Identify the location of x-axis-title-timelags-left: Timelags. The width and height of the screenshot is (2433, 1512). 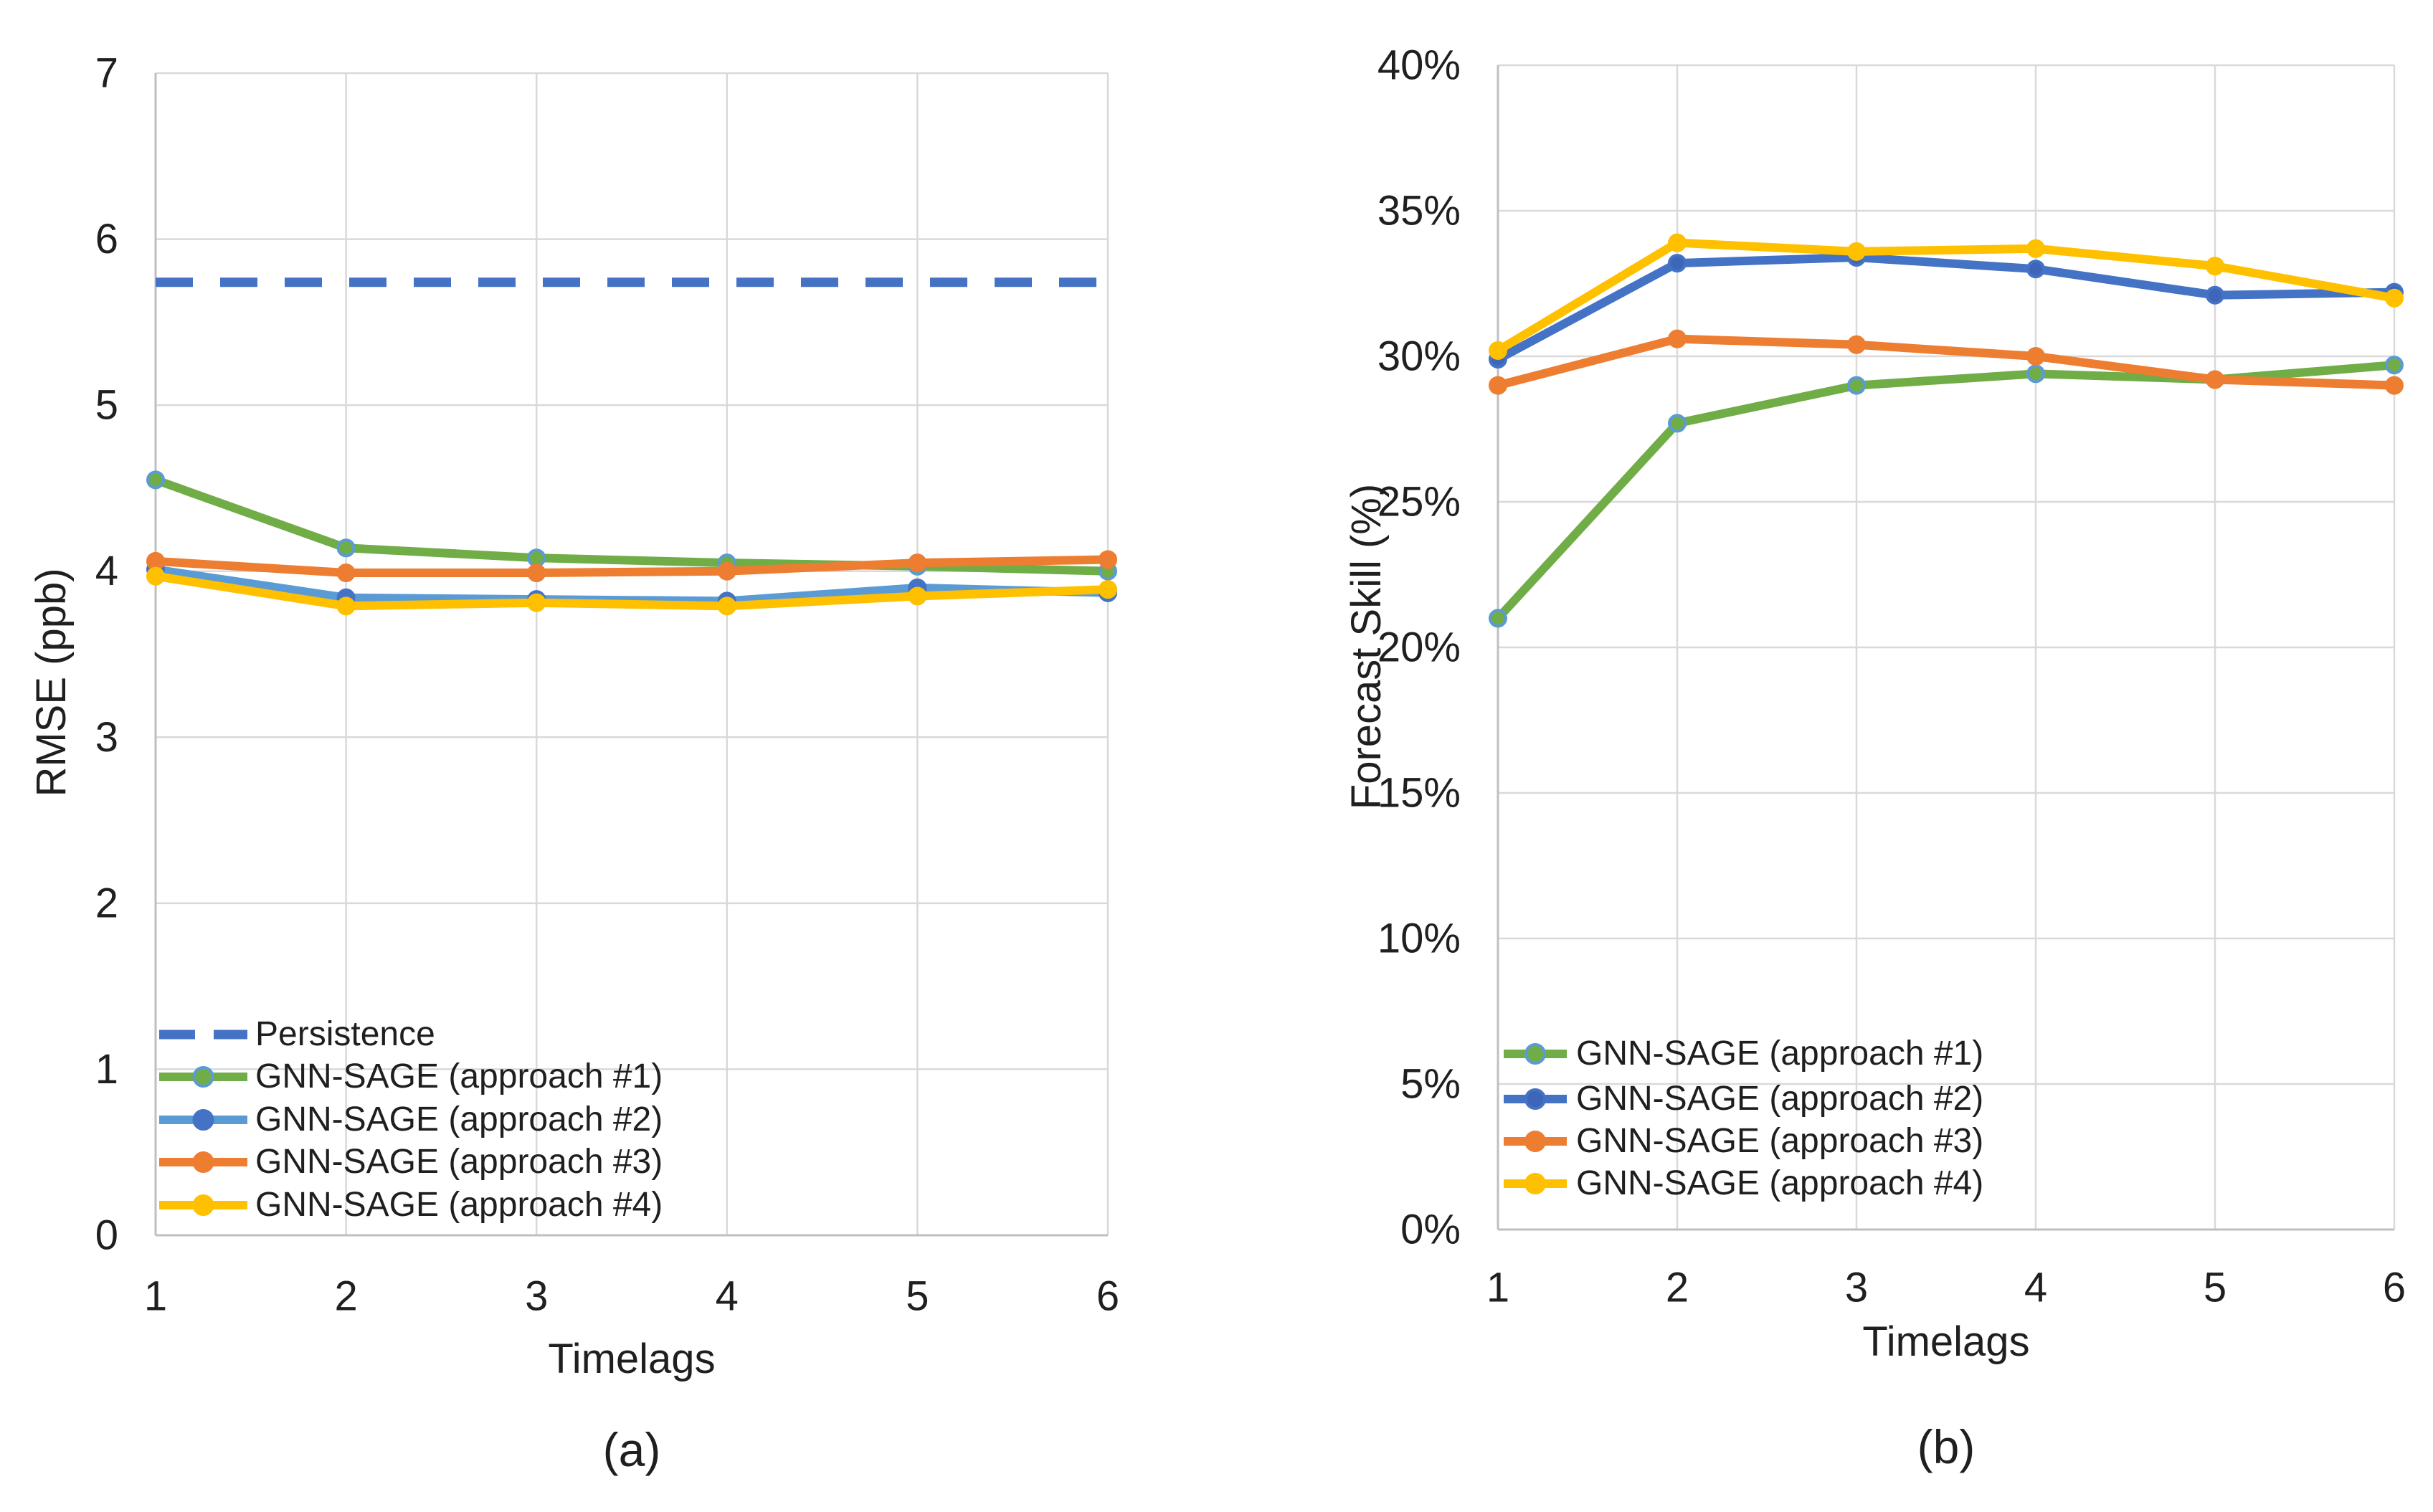
(632, 1359).